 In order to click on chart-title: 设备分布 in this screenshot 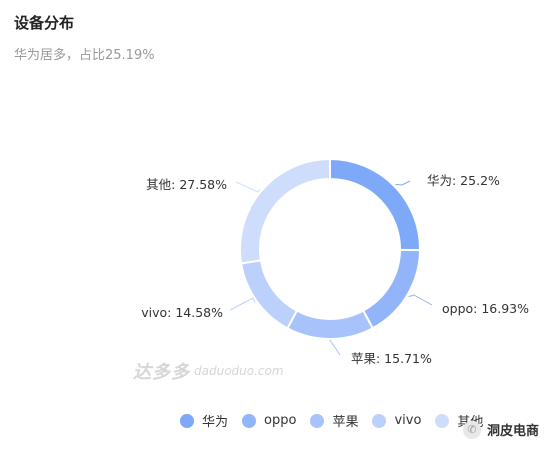, I will do `click(44, 23)`.